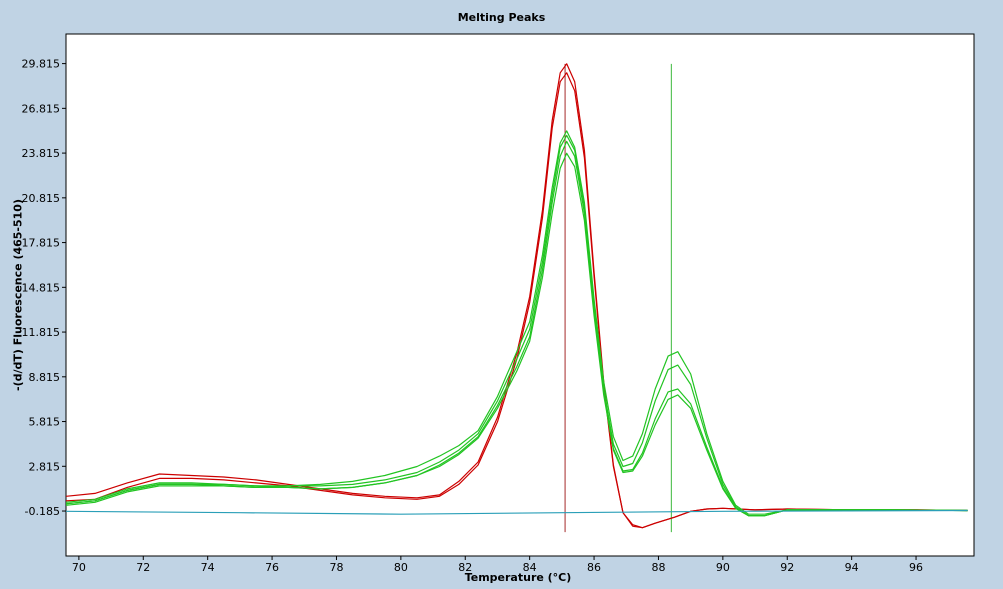 Image resolution: width=1003 pixels, height=589 pixels. Describe the element at coordinates (208, 567) in the screenshot. I see `x-tick-label: 74` at that location.